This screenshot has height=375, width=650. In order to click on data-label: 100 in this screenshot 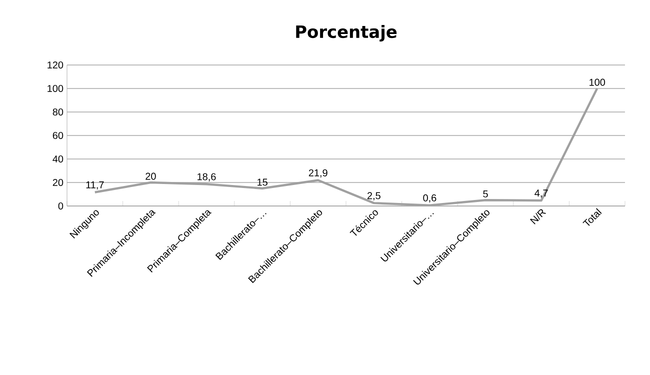, I will do `click(598, 82)`.